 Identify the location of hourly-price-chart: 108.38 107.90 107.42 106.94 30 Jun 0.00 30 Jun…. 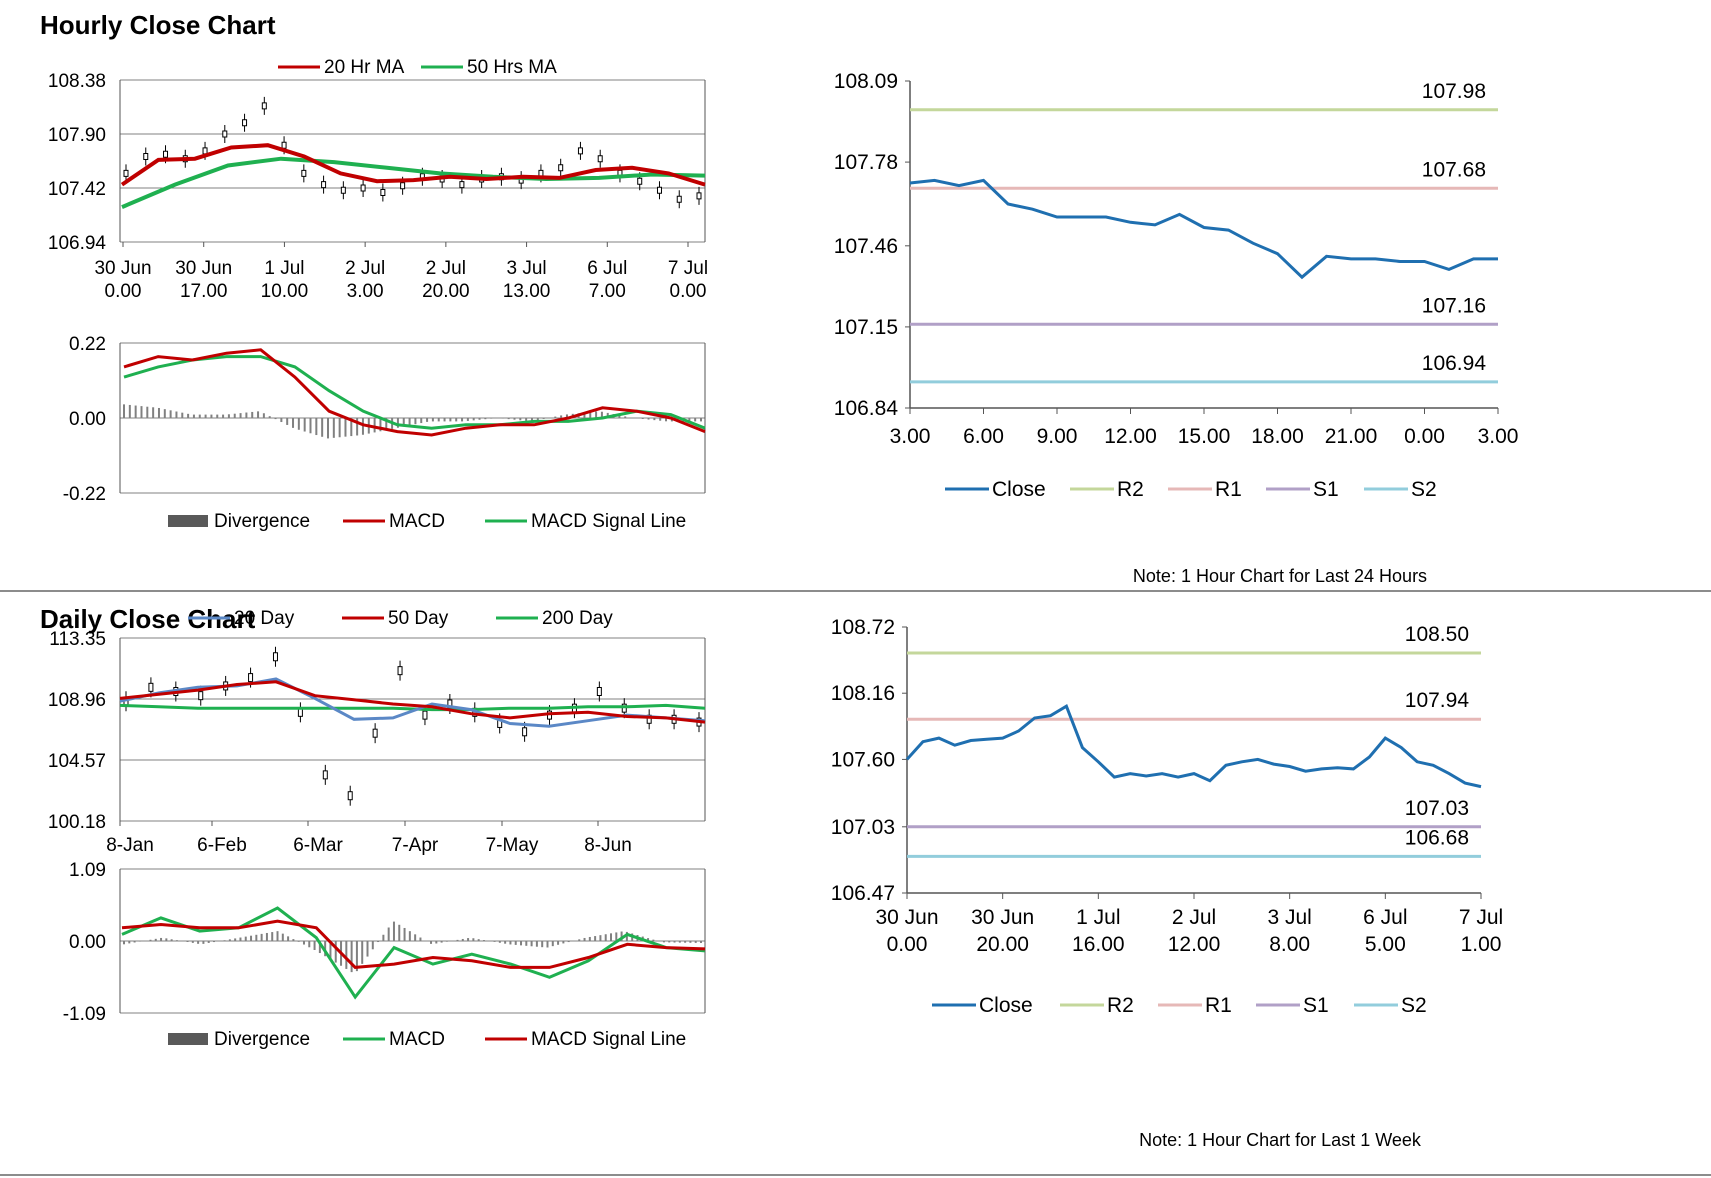
(400, 195).